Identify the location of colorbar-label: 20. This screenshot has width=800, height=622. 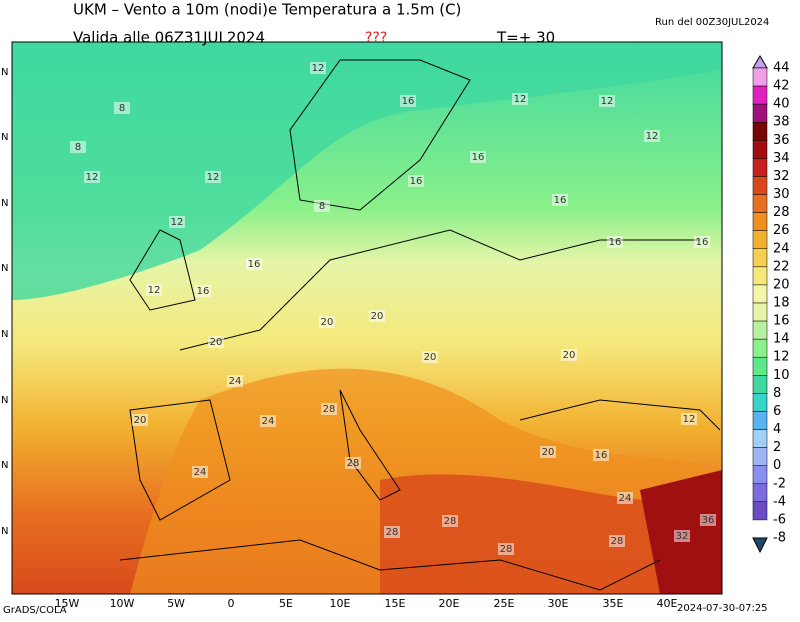
(781, 284).